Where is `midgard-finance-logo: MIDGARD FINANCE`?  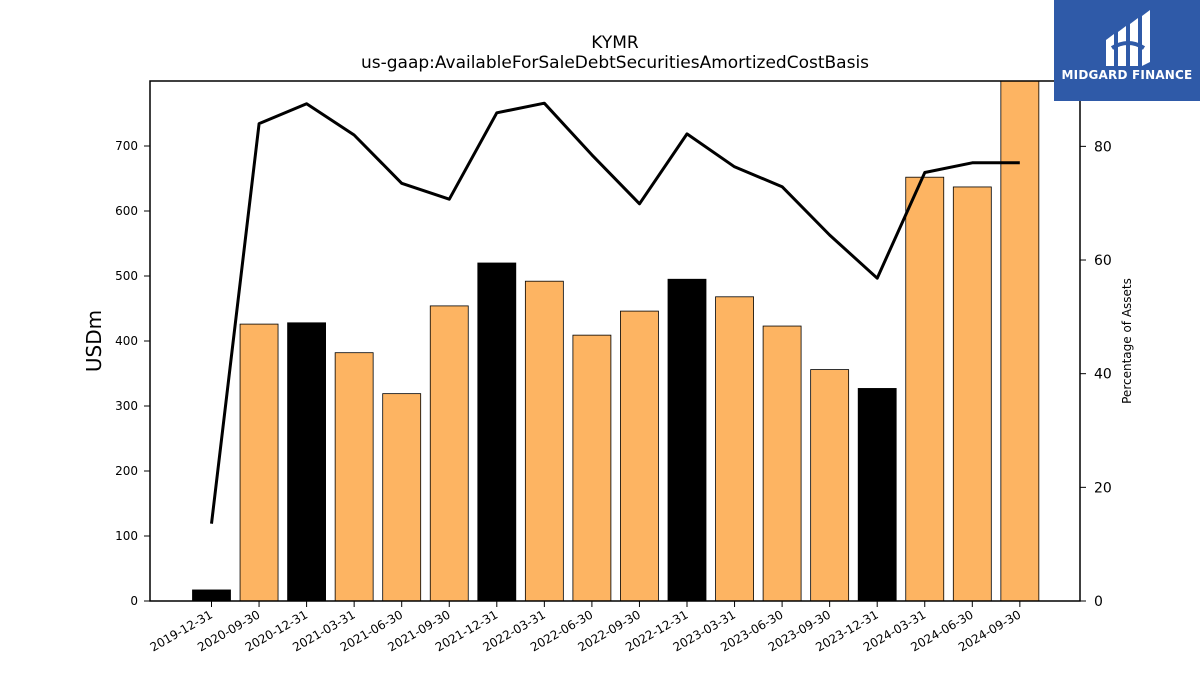 midgard-finance-logo: MIDGARD FINANCE is located at coordinates (1127, 50).